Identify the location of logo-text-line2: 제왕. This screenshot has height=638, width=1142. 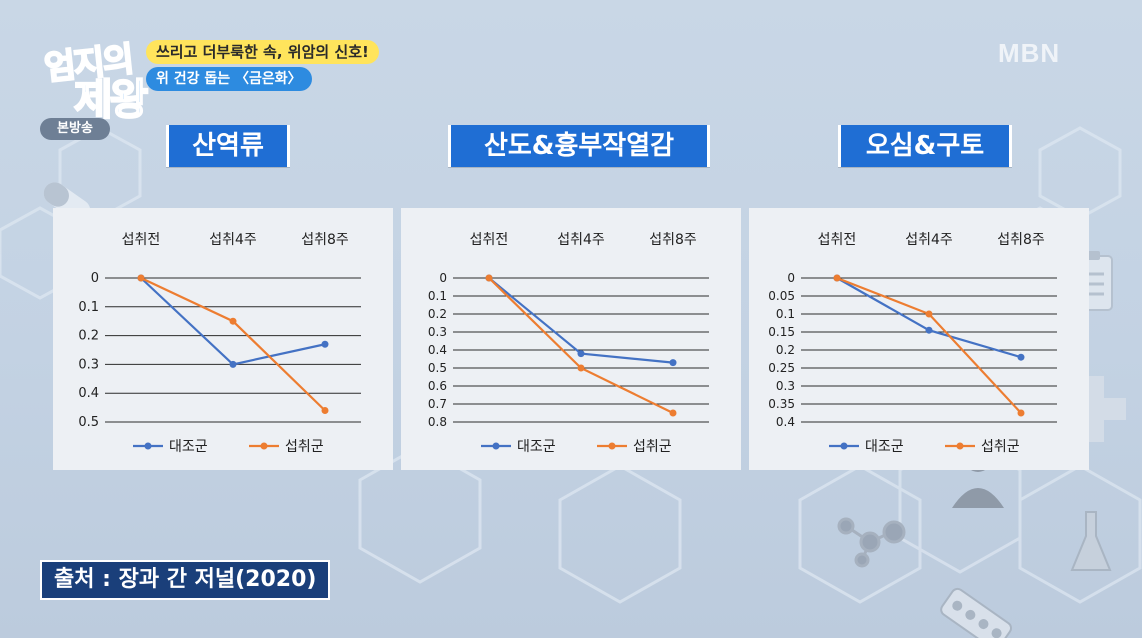
(111, 99).